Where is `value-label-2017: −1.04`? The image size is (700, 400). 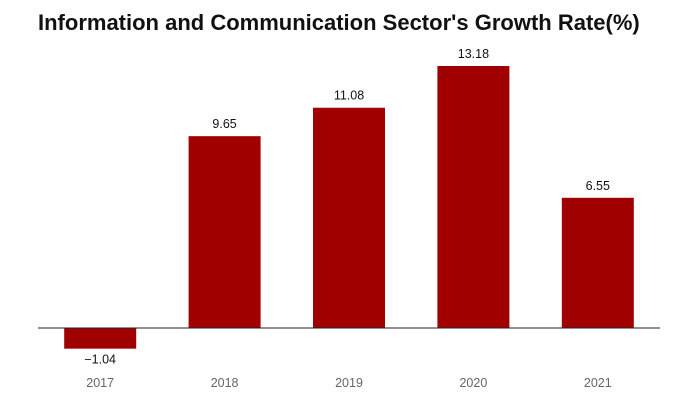 value-label-2017: −1.04 is located at coordinates (100, 360).